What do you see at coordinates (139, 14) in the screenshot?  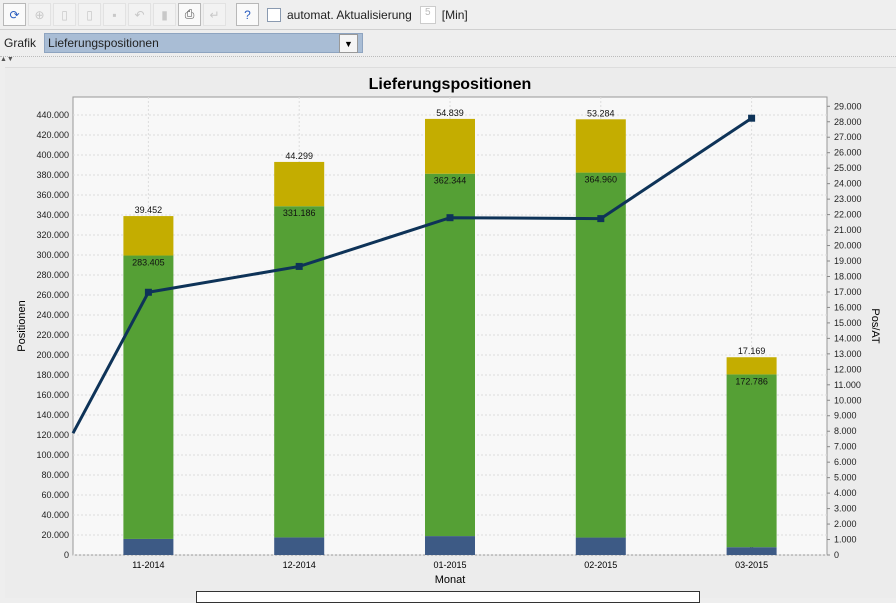 I see `undo-icon: ↶` at bounding box center [139, 14].